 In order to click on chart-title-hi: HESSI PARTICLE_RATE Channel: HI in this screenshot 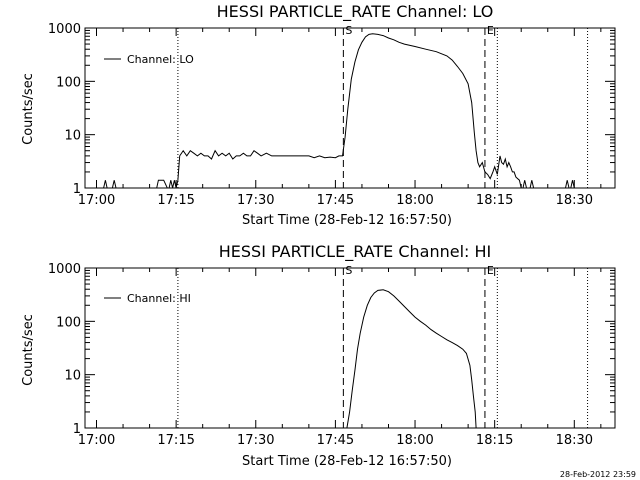, I will do `click(355, 252)`.